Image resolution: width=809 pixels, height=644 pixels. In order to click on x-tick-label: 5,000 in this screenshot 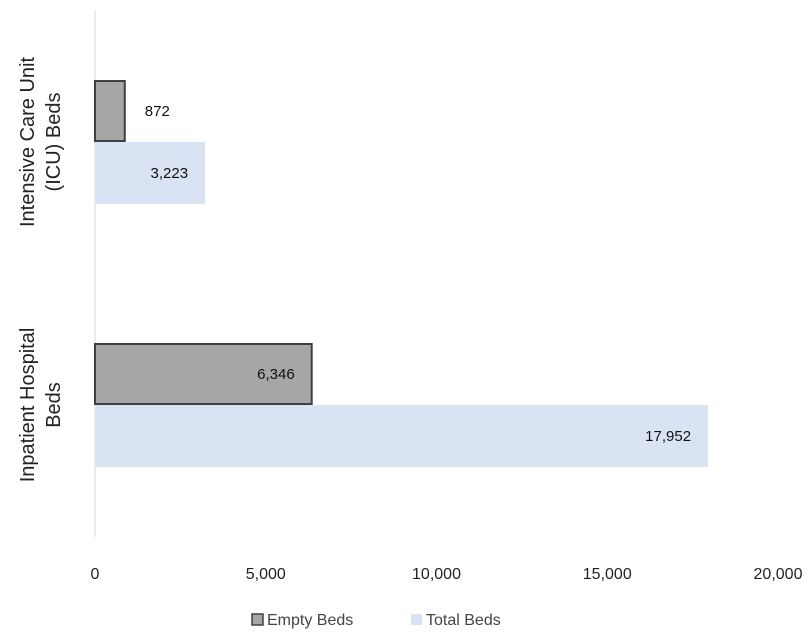, I will do `click(266, 574)`.